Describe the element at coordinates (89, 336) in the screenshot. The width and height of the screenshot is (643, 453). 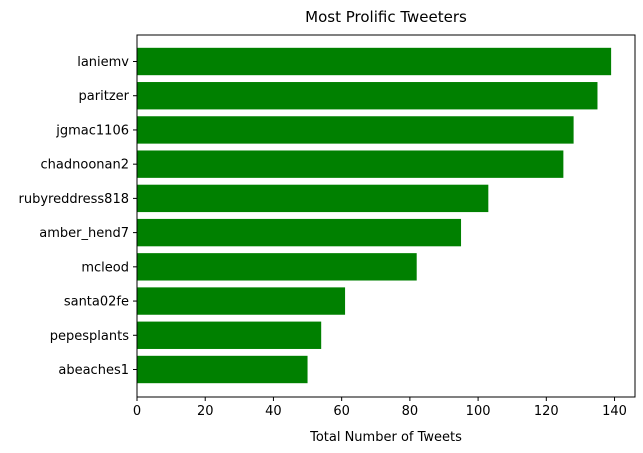
I see `y-tick-label: pepesplants` at that location.